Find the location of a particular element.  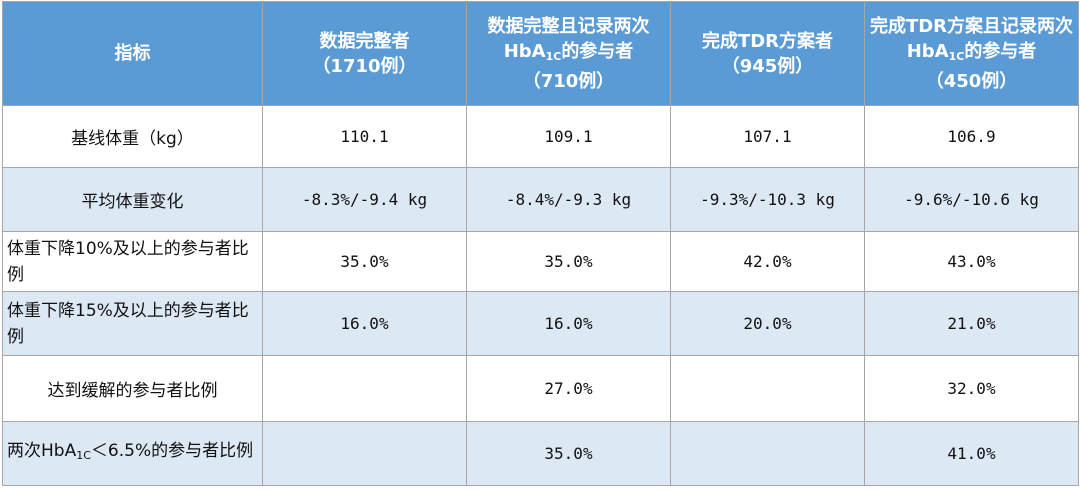

value-cell: -8.3%/-9.4 kg is located at coordinates (364, 199).